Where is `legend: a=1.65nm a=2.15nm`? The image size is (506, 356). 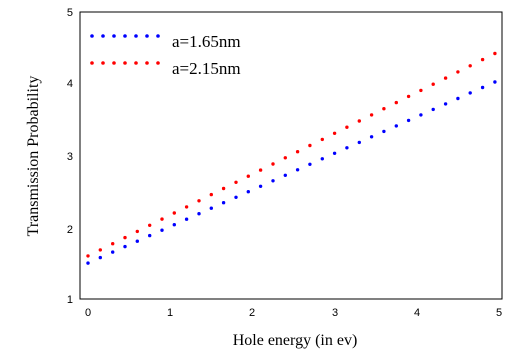 legend: a=1.65nm a=2.15nm is located at coordinates (165, 55).